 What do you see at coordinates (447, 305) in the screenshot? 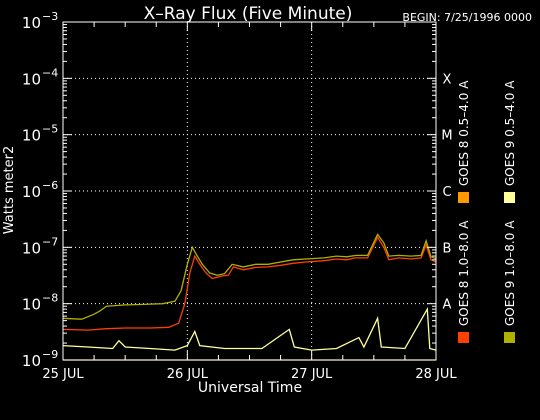
I see `flare-class-label: A` at bounding box center [447, 305].